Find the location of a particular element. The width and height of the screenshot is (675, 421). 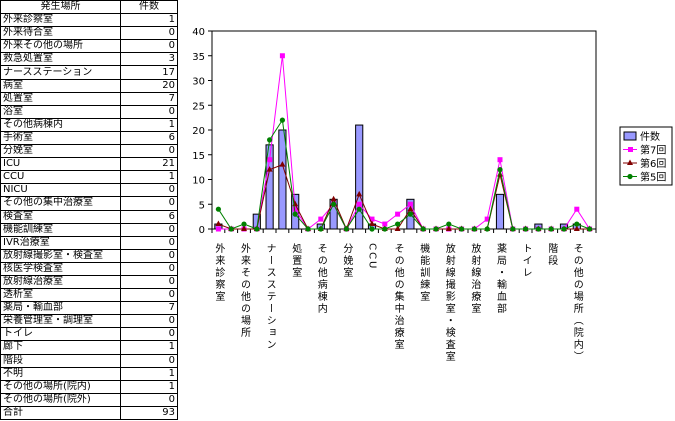

y-tick-label: 5 is located at coordinates (202, 205).